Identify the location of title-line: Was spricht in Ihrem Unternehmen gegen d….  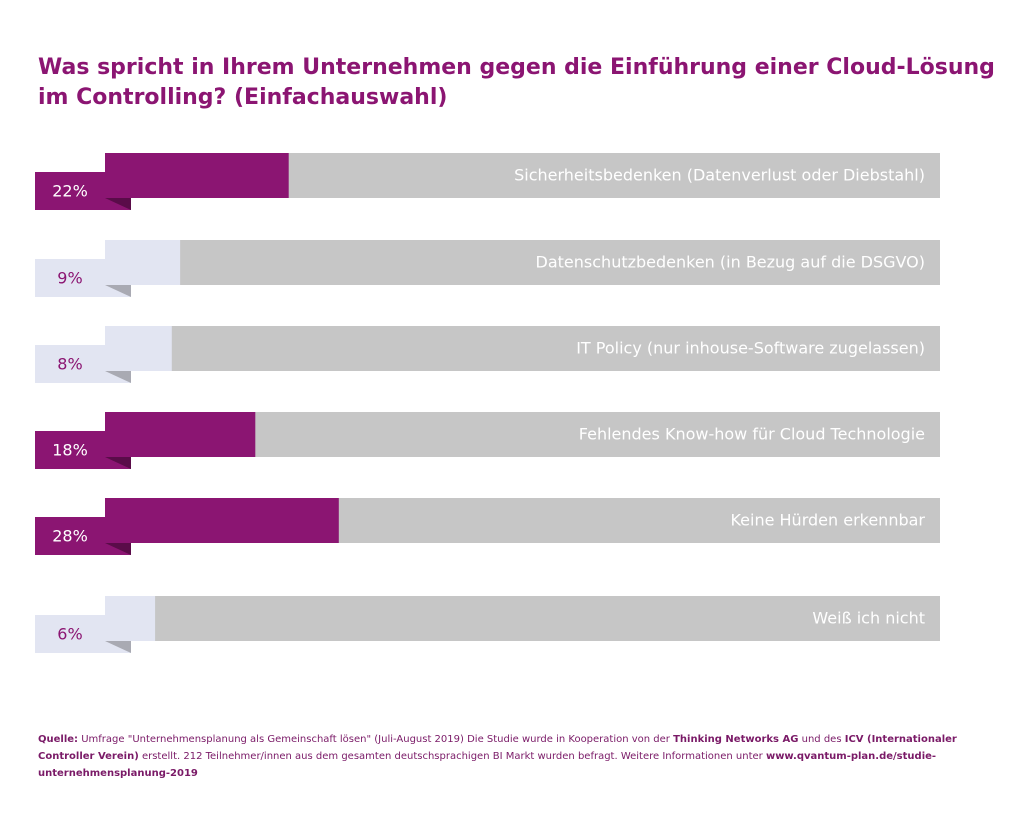
(516, 67).